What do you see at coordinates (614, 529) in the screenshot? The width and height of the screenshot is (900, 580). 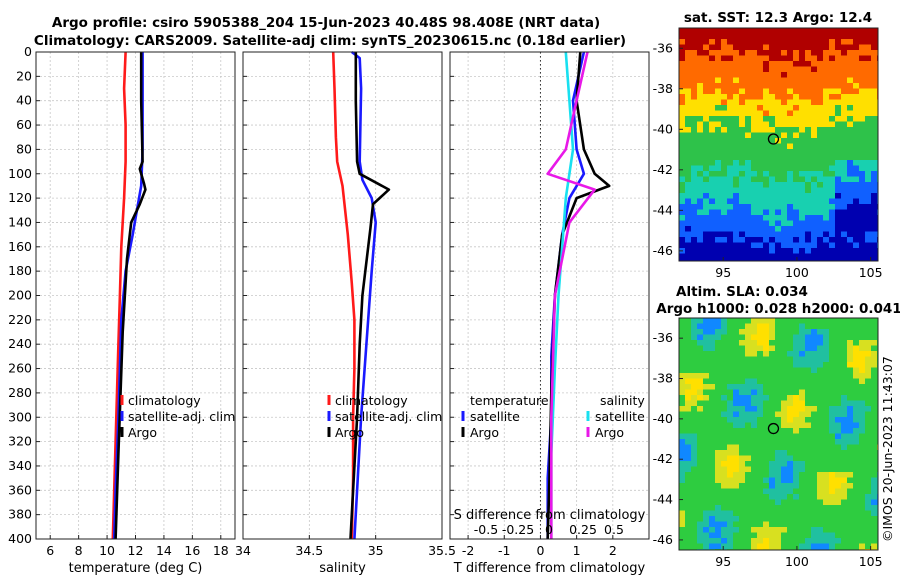 I see `secondary-tick-label: 0.5` at bounding box center [614, 529].